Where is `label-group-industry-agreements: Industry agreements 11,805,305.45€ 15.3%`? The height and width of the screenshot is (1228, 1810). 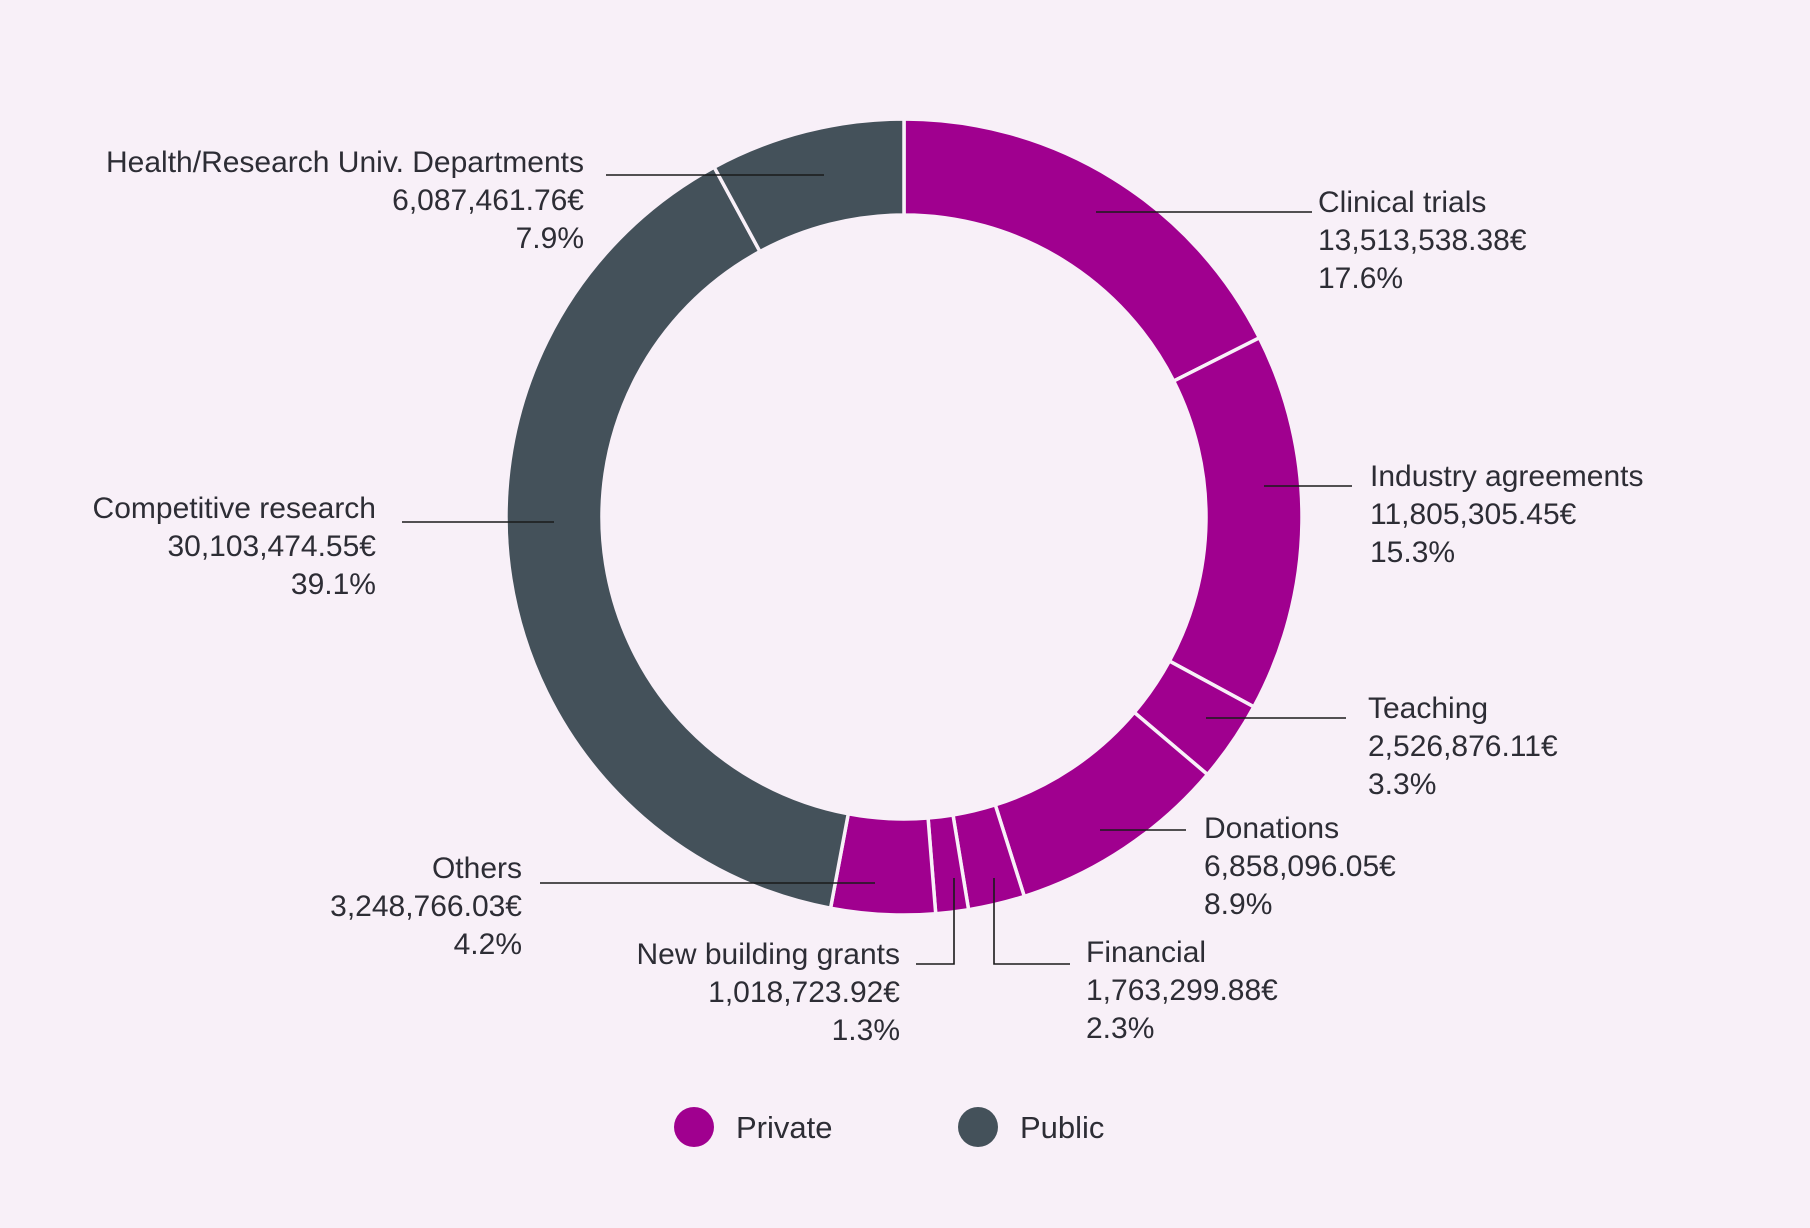 label-group-industry-agreements: Industry agreements 11,805,305.45€ 15.3% is located at coordinates (1506, 514).